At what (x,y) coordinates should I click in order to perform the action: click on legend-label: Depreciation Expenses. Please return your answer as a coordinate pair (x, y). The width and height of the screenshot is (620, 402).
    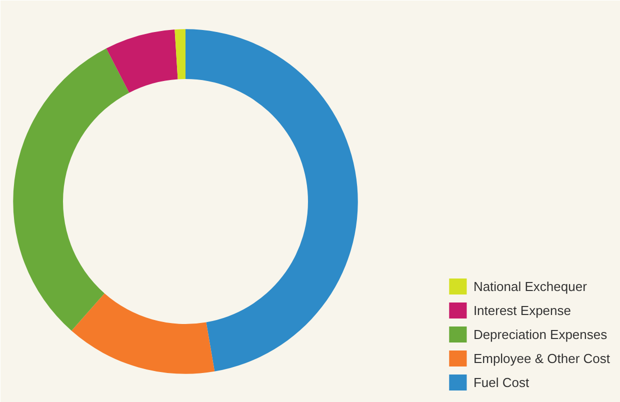
    Looking at the image, I should click on (540, 334).